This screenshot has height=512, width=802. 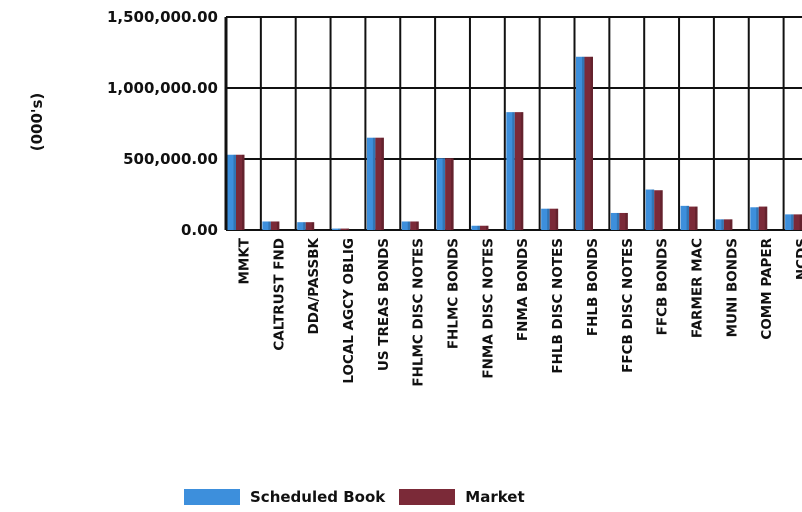 I want to click on legend-item-scheduled-book: Scheduled Book, so click(x=284, y=497).